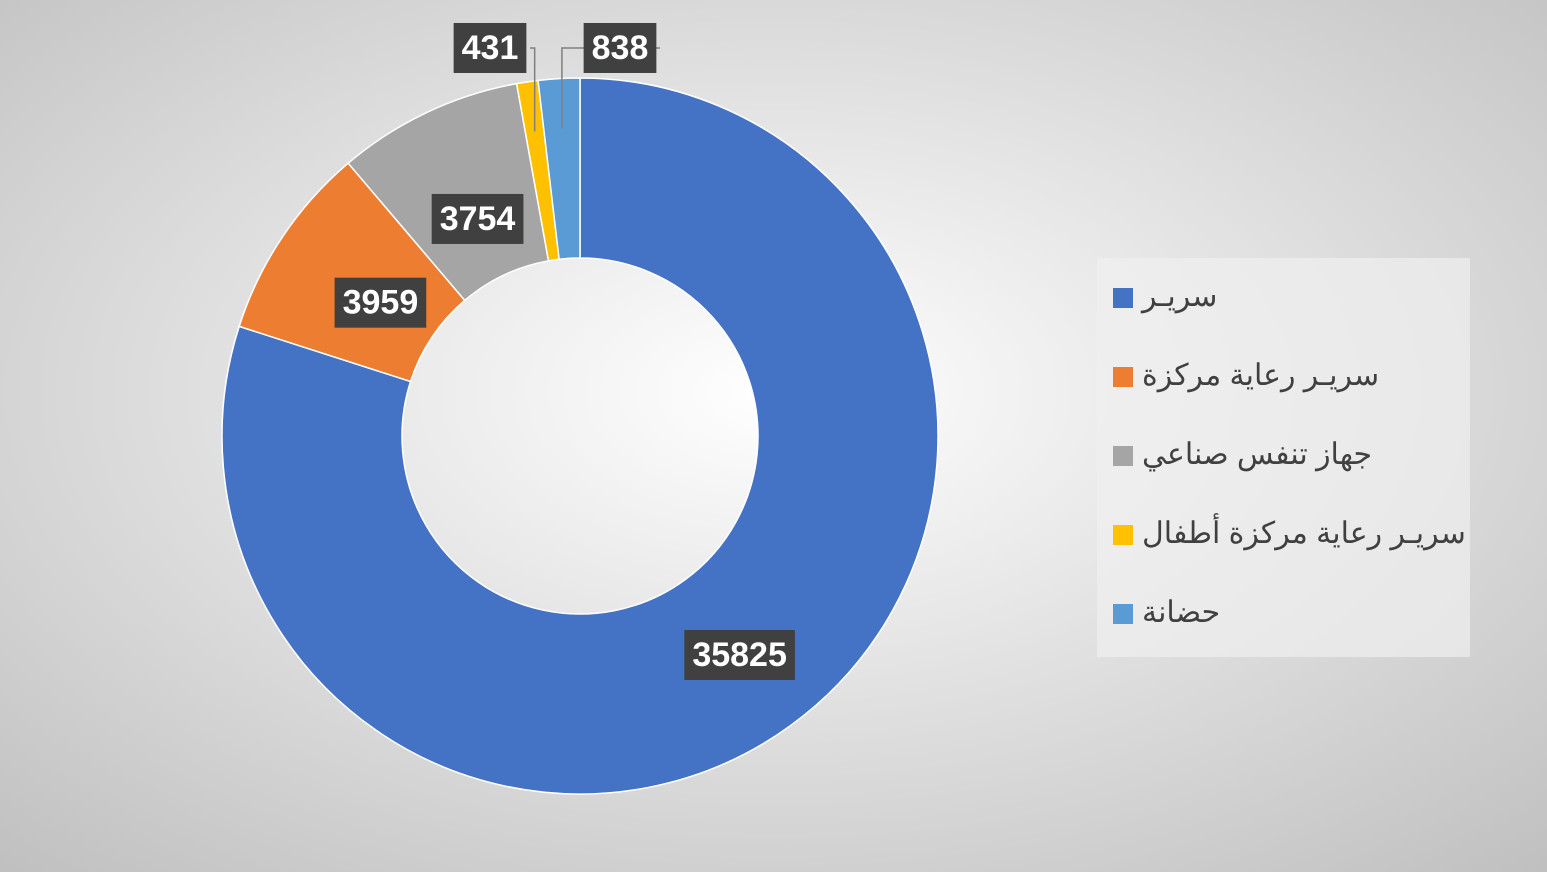  What do you see at coordinates (533, 89) in the screenshot?
I see `leader-line` at bounding box center [533, 89].